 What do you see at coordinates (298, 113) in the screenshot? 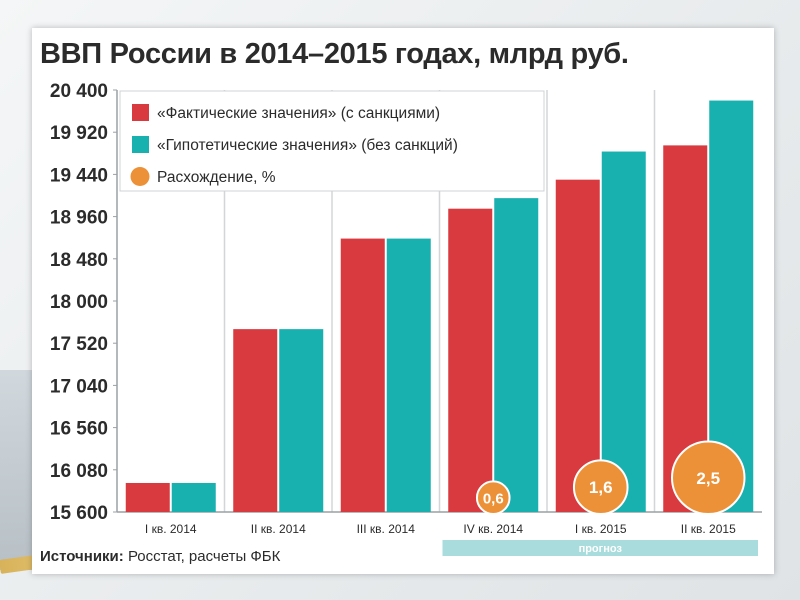
I see `legend-label: «Фактические значения» (с санкциями)` at bounding box center [298, 113].